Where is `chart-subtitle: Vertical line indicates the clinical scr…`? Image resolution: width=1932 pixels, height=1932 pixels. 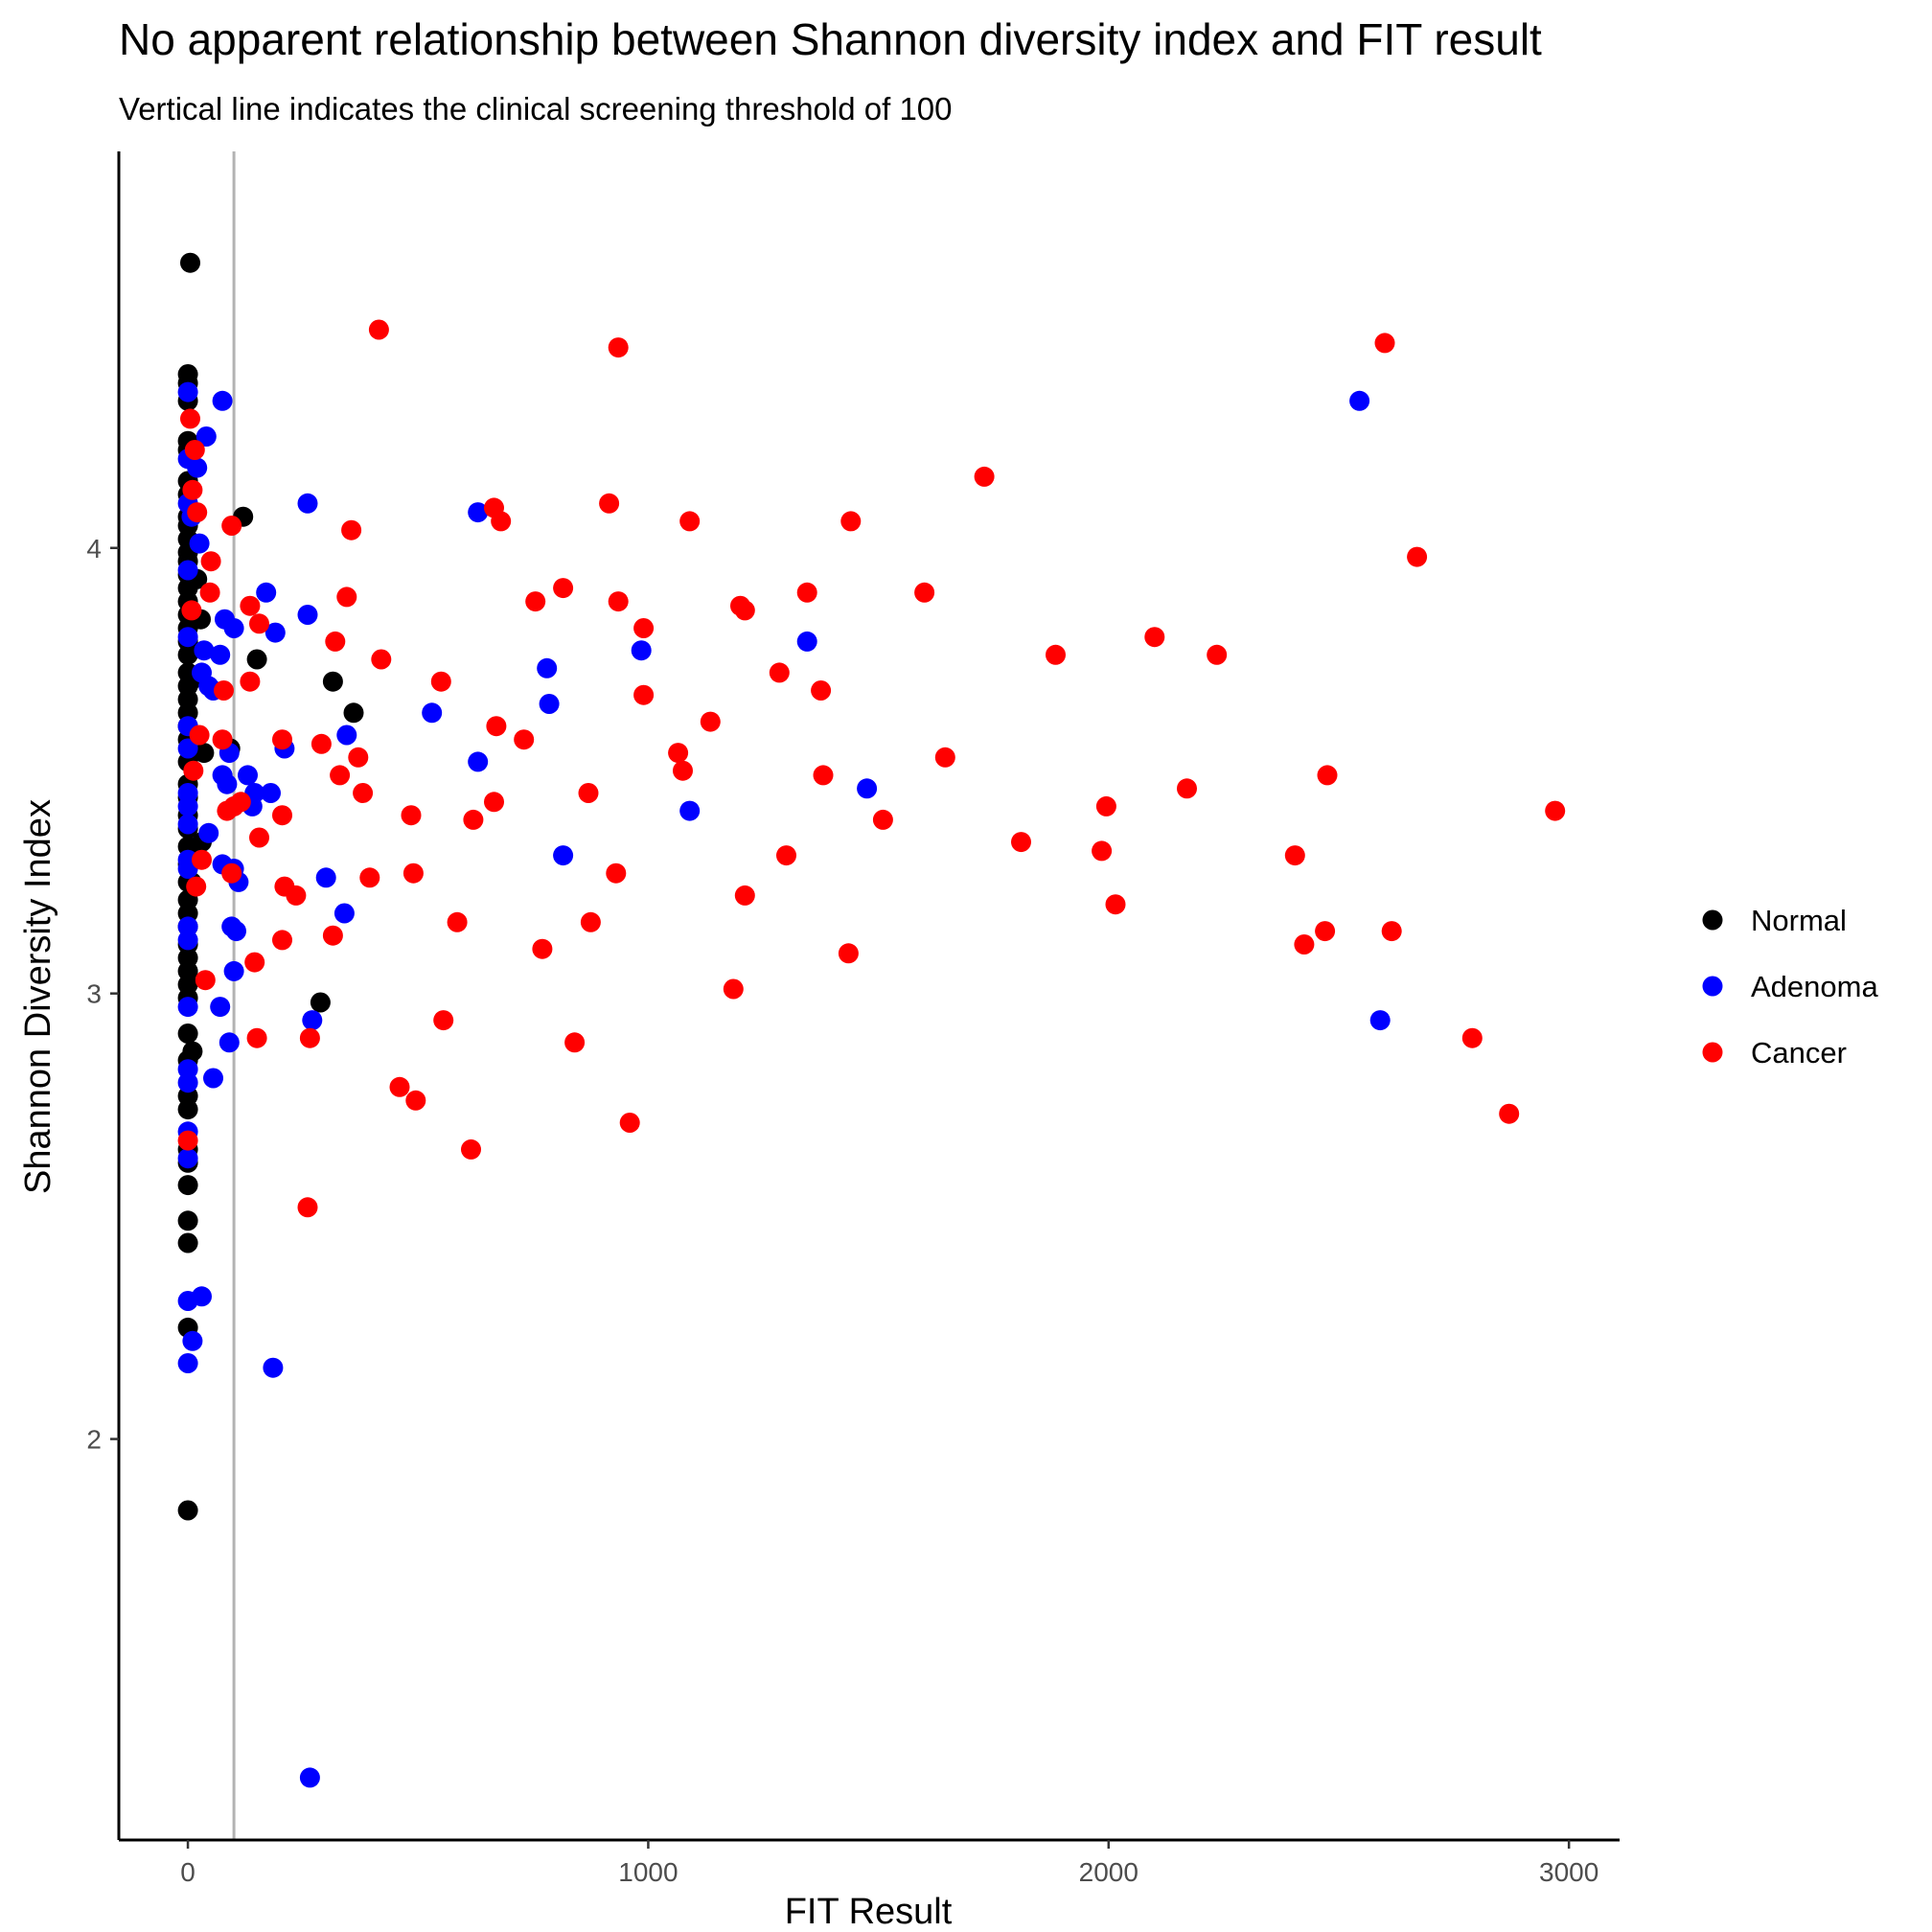
chart-subtitle: Vertical line indicates the clinical scr… is located at coordinates (536, 108).